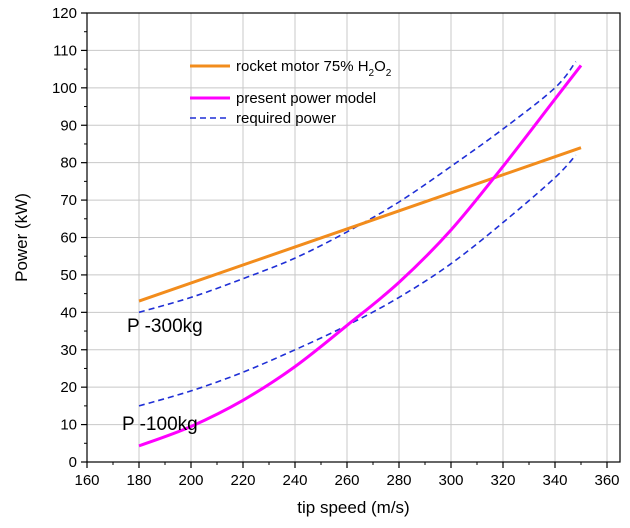 Image resolution: width=630 pixels, height=528 pixels. Describe the element at coordinates (450, 480) in the screenshot. I see `x-tick-label-300: 300` at that location.